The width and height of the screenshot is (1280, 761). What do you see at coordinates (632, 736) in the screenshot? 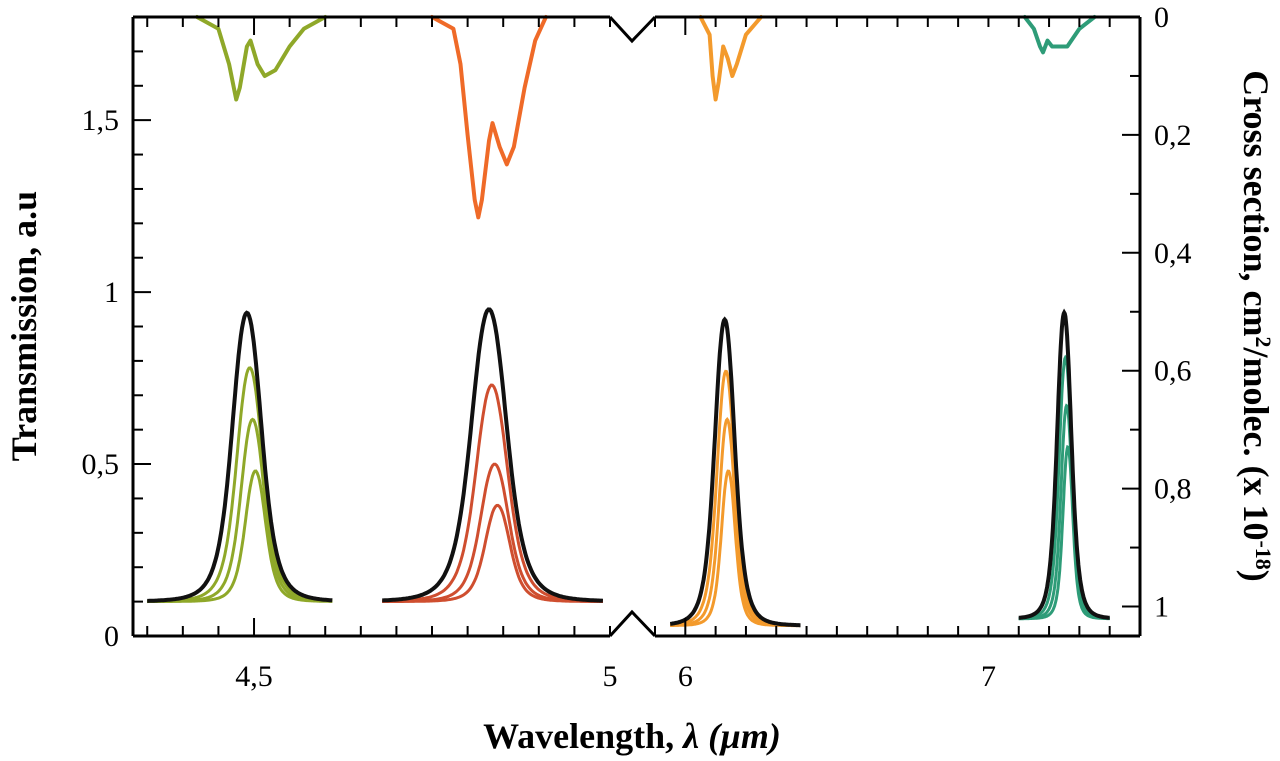
I see `x-axis-title: Wavelength, λ (µm)` at bounding box center [632, 736].